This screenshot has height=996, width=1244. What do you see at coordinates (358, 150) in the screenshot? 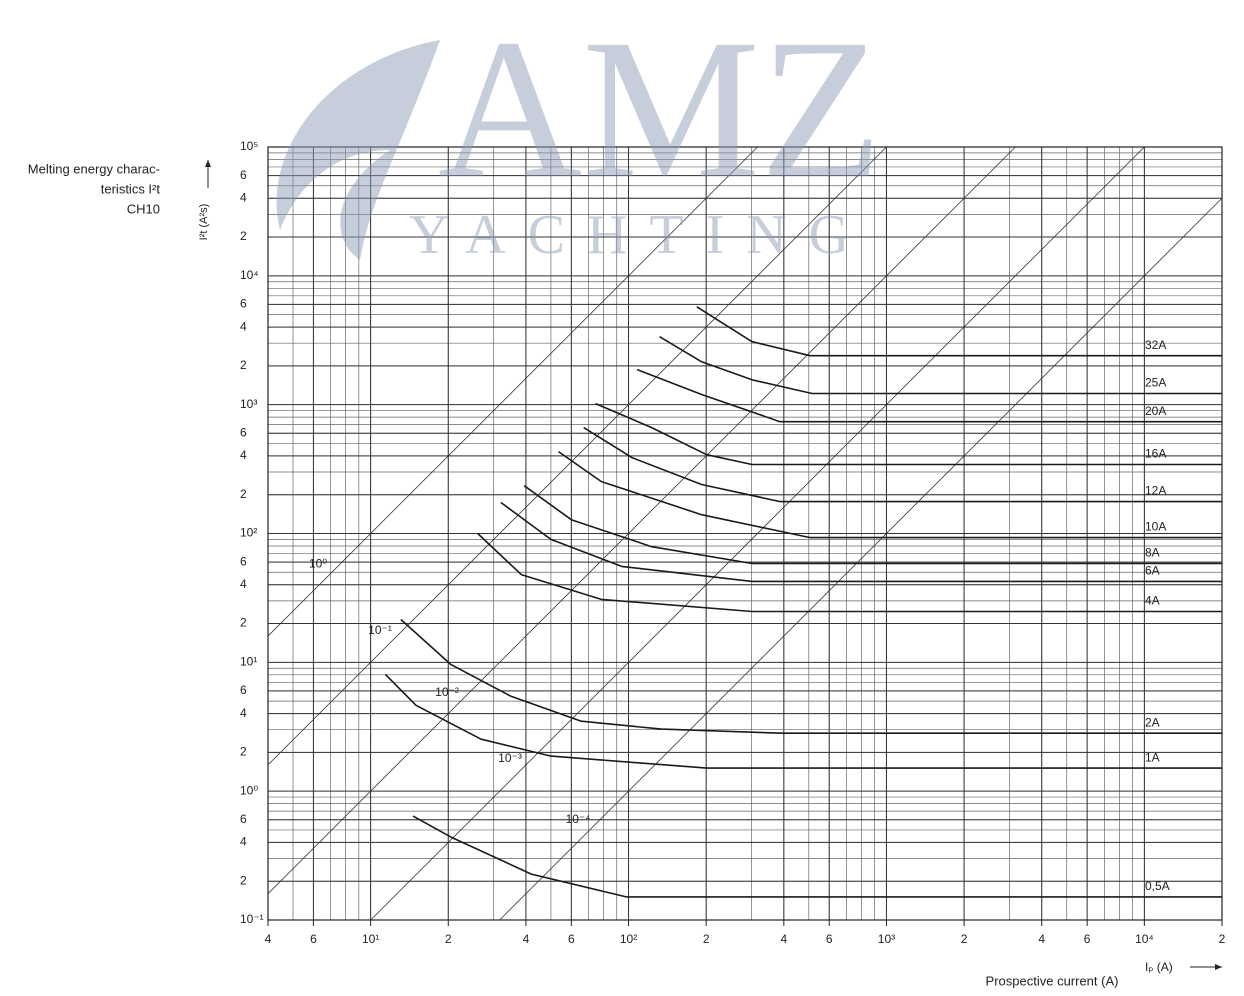
I see `watermark-logo` at bounding box center [358, 150].